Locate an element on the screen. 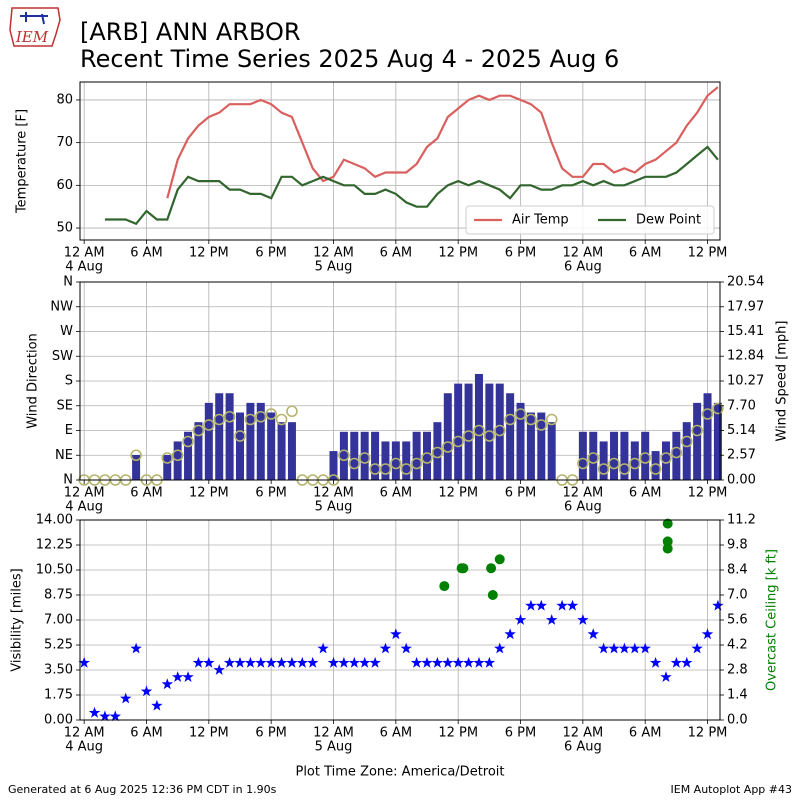 This screenshot has height=800, width=800. y-tick-label: W is located at coordinates (66, 331).